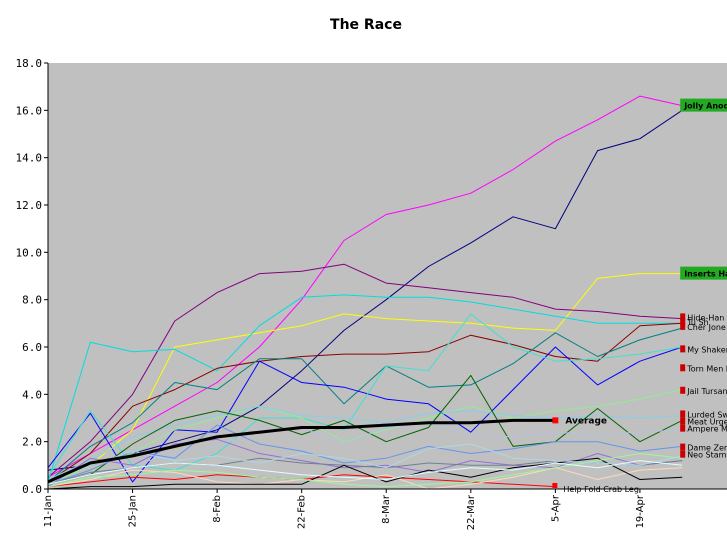 The image size is (727, 543). I want to click on right-label-4: Cher Jone En, so click(707, 327).